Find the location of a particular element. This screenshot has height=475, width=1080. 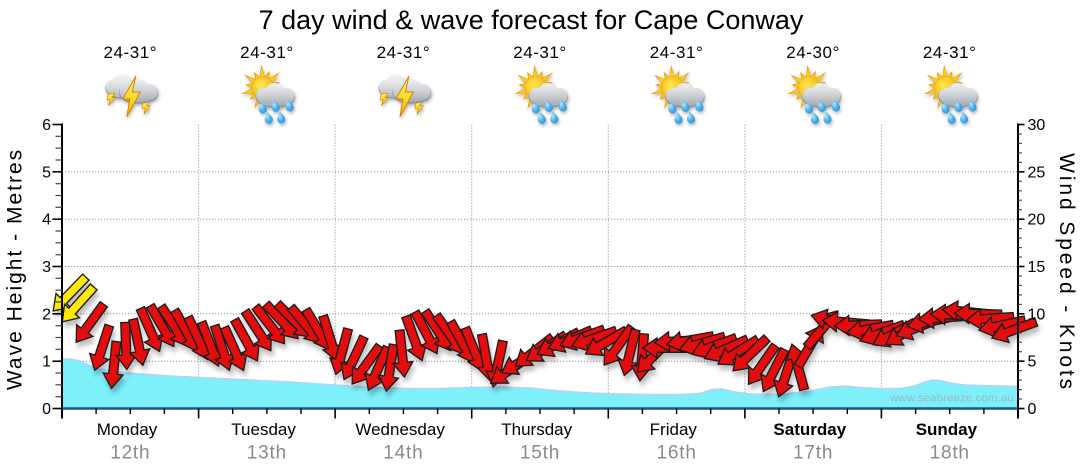

svg-text: 12th is located at coordinates (130, 453).